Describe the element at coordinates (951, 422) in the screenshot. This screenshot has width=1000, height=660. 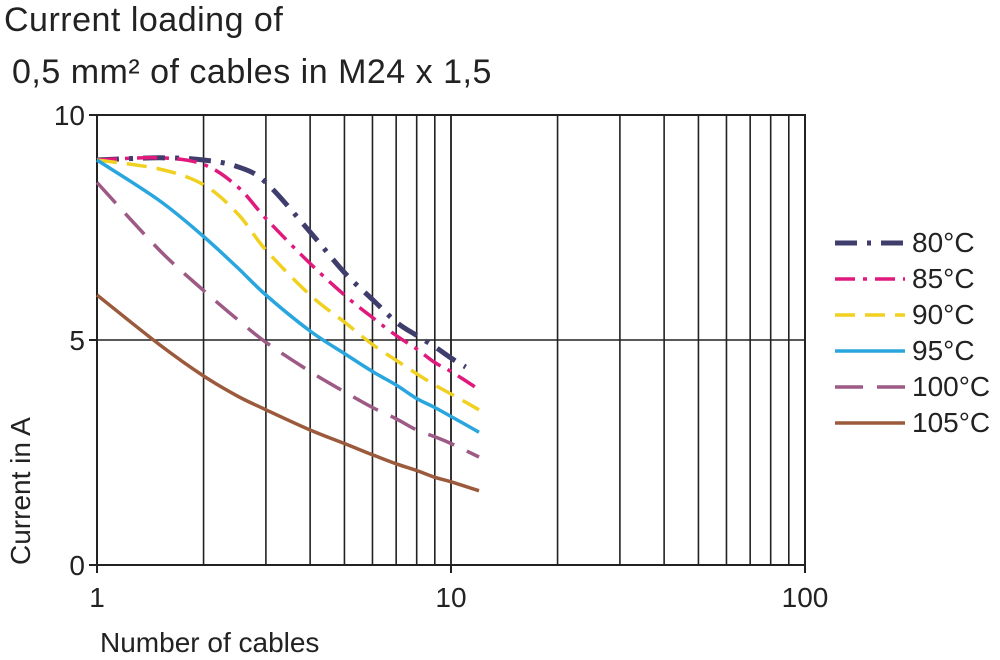
I see `legend-label: 105°C` at that location.